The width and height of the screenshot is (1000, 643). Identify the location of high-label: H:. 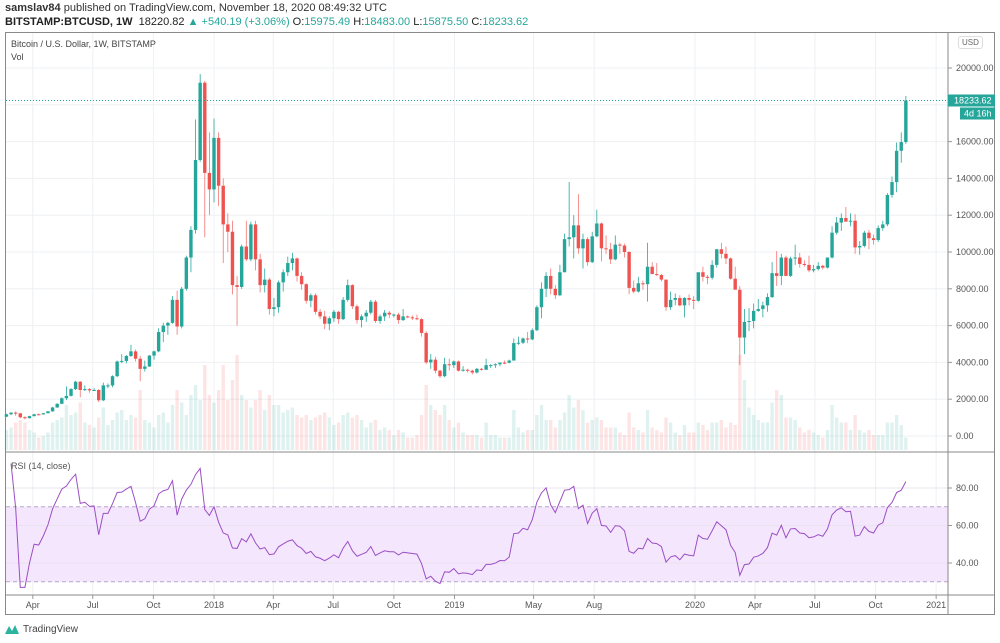
(359, 22).